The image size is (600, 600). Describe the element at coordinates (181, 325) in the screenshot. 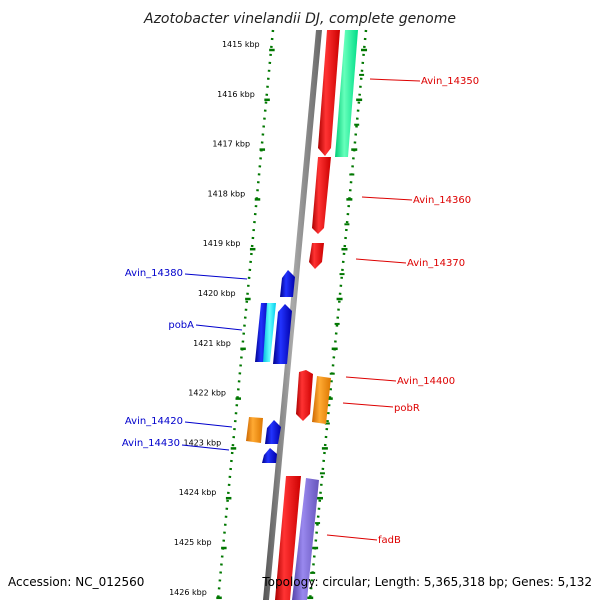

I see `gene-label-poba: pobA` at that location.